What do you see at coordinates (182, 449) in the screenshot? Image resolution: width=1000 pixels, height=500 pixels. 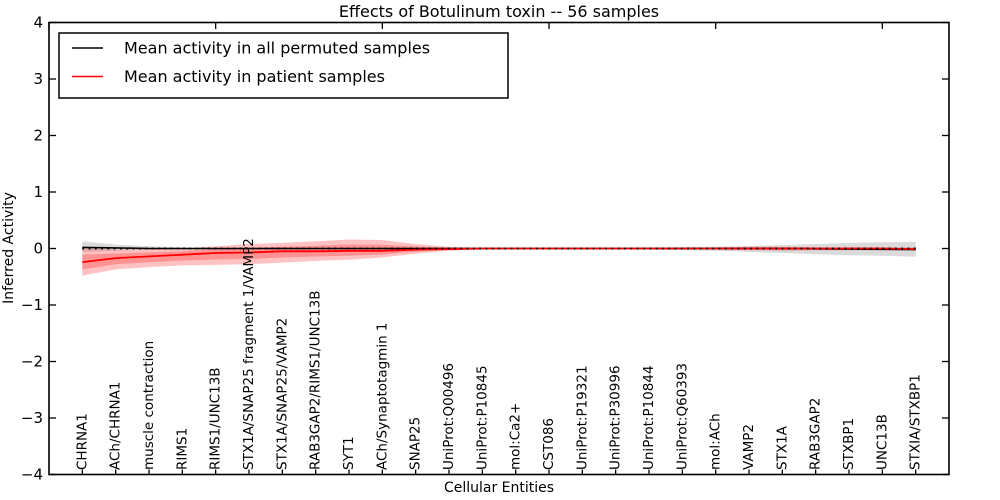 I see `x-tick-label: RIMS1` at bounding box center [182, 449].